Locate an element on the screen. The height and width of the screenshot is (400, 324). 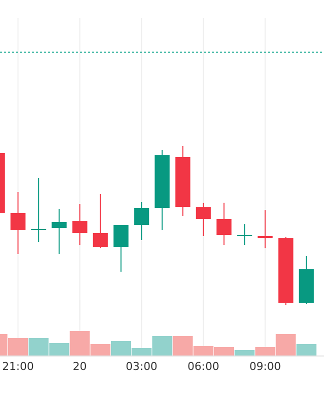
x-tick-label: 03:00 is located at coordinates (142, 366).